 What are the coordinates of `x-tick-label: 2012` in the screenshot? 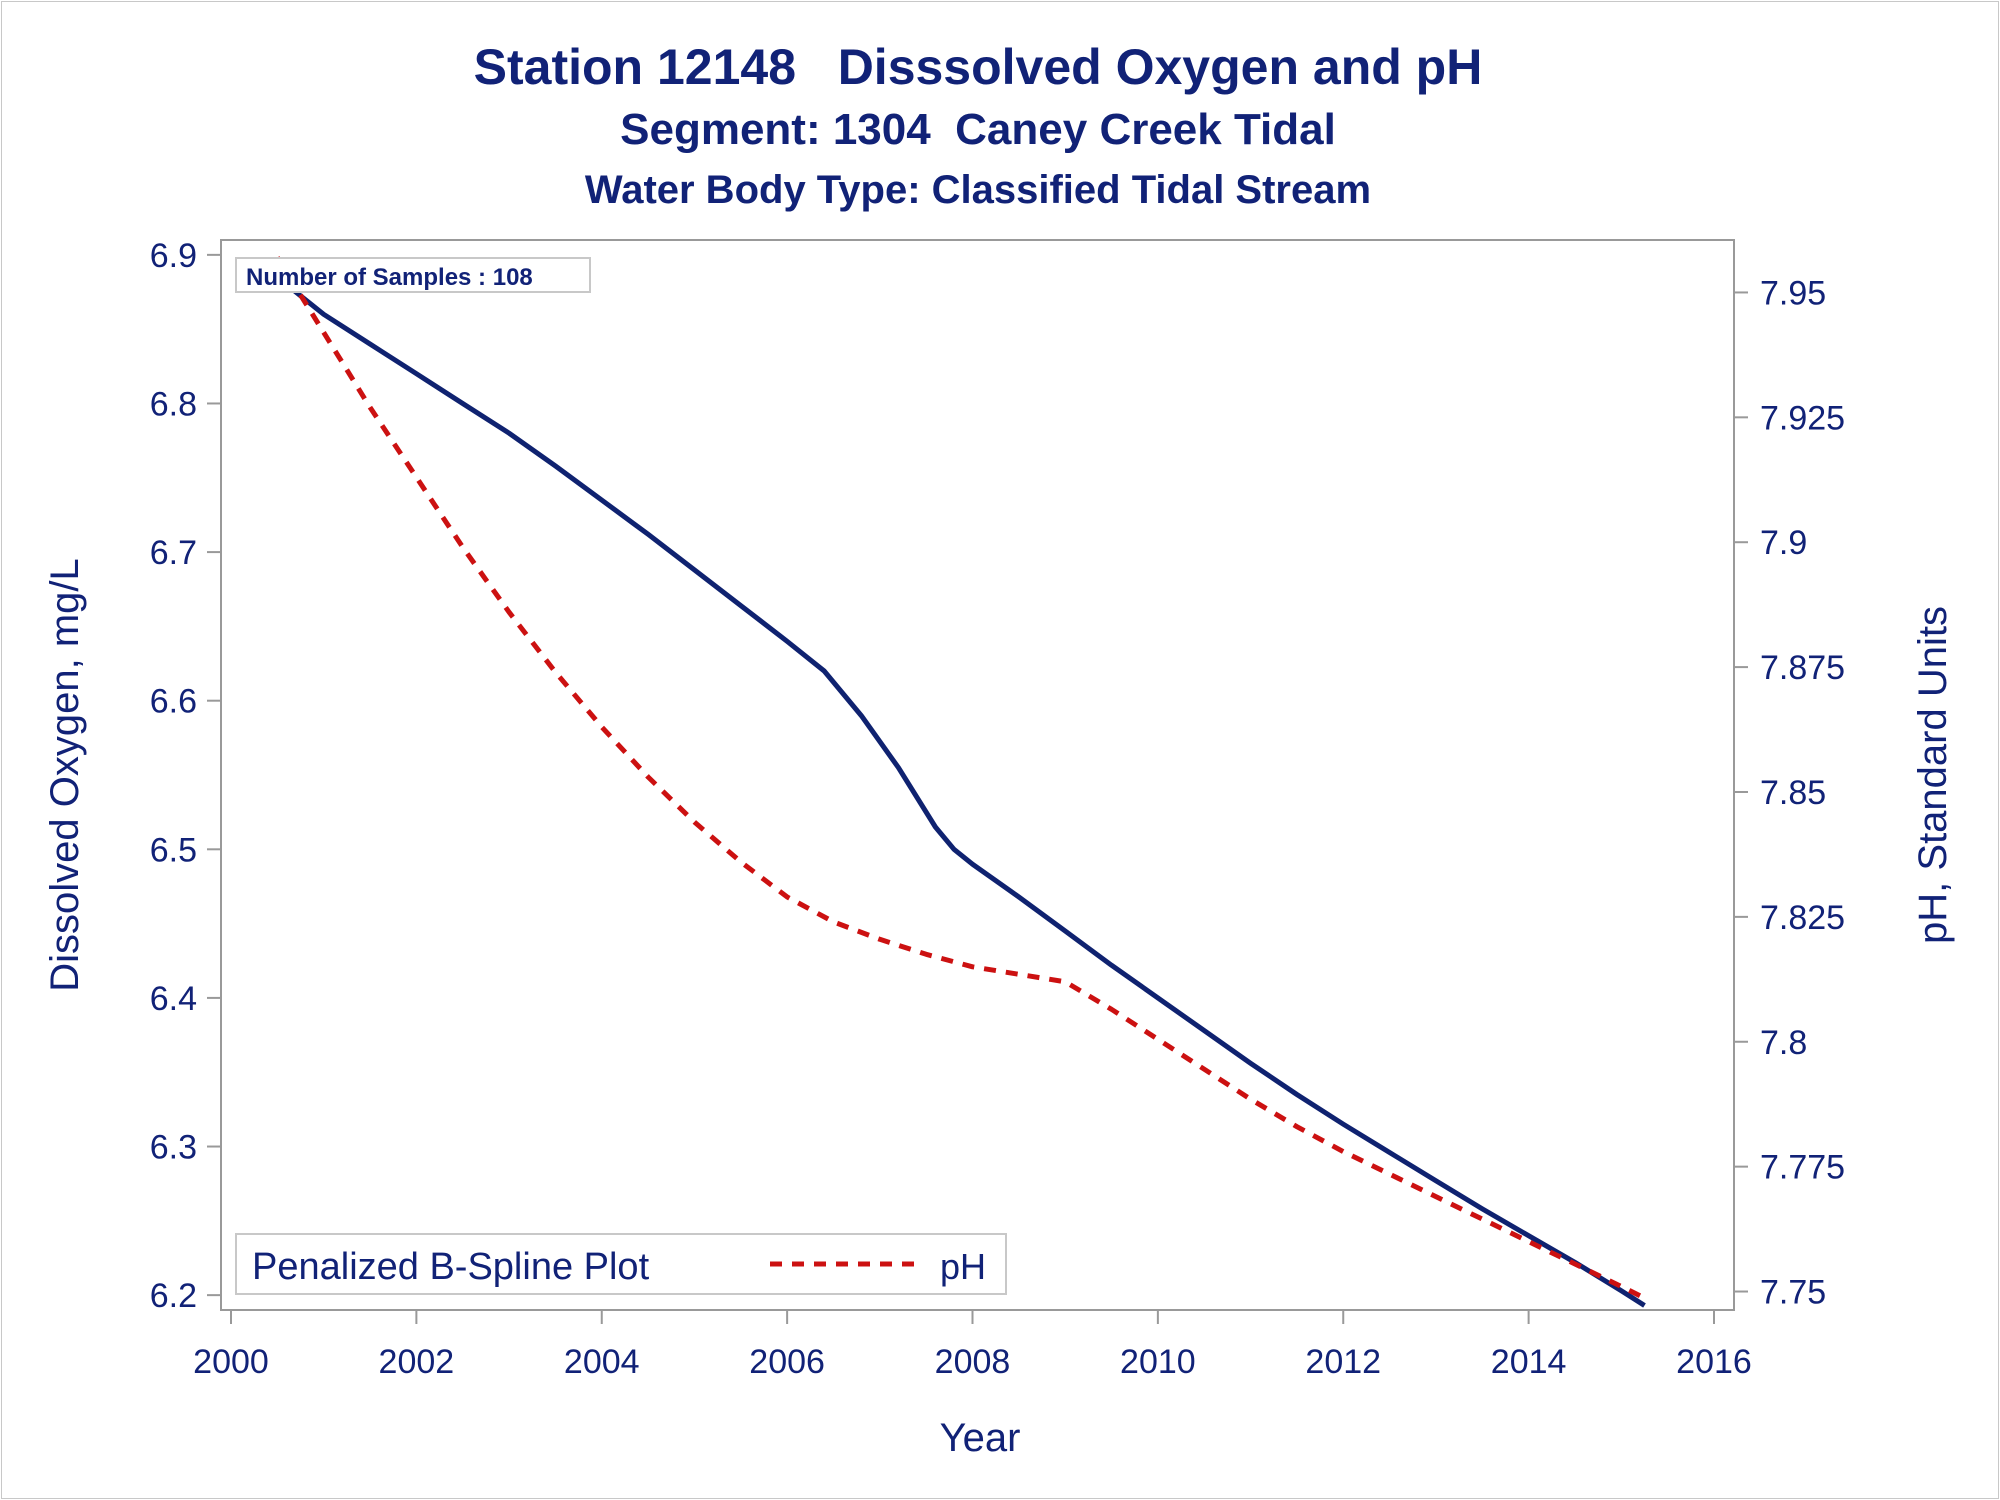 It's located at (1343, 1362).